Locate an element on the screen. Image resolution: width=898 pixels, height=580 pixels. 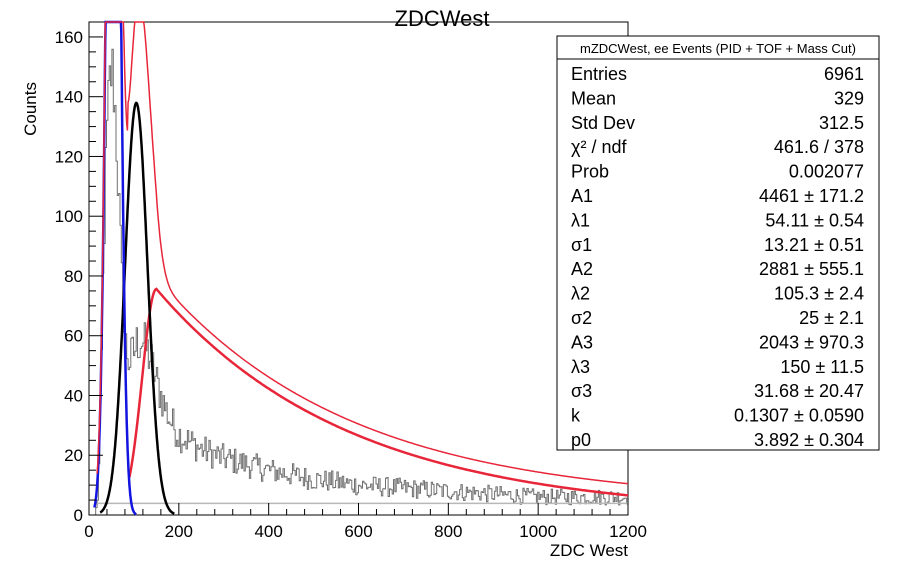
stats-row-label: σ3 is located at coordinates (581, 391).